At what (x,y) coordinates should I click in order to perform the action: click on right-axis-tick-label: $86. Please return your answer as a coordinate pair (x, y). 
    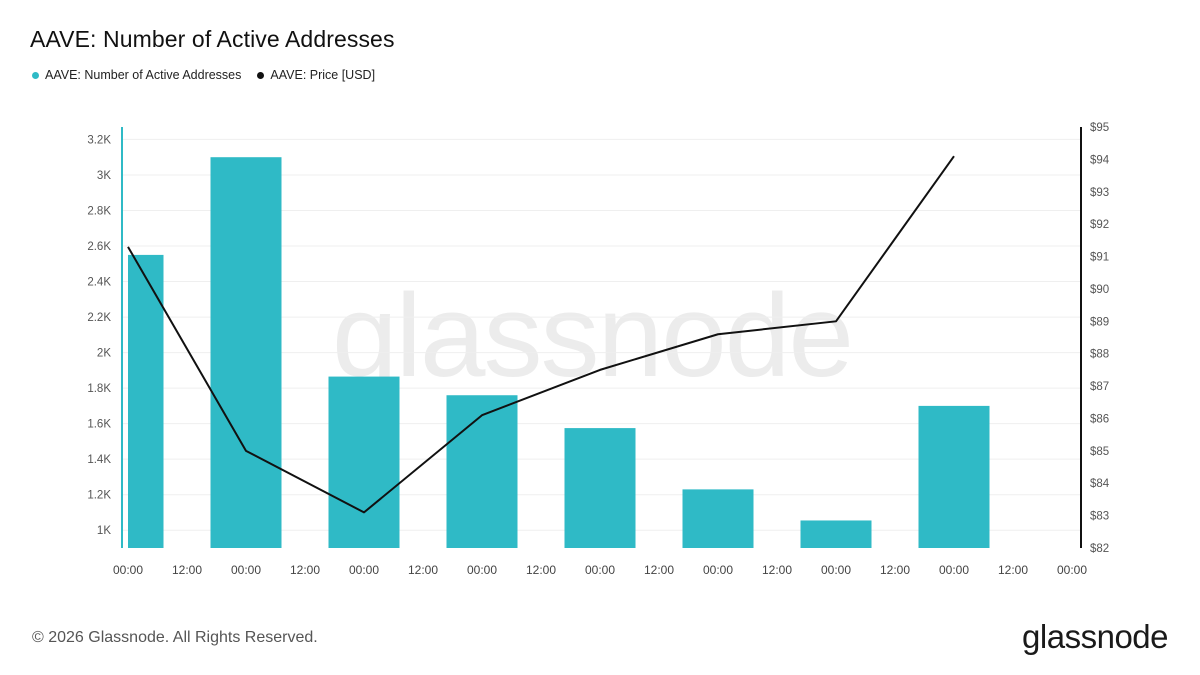
    Looking at the image, I should click on (1099, 419).